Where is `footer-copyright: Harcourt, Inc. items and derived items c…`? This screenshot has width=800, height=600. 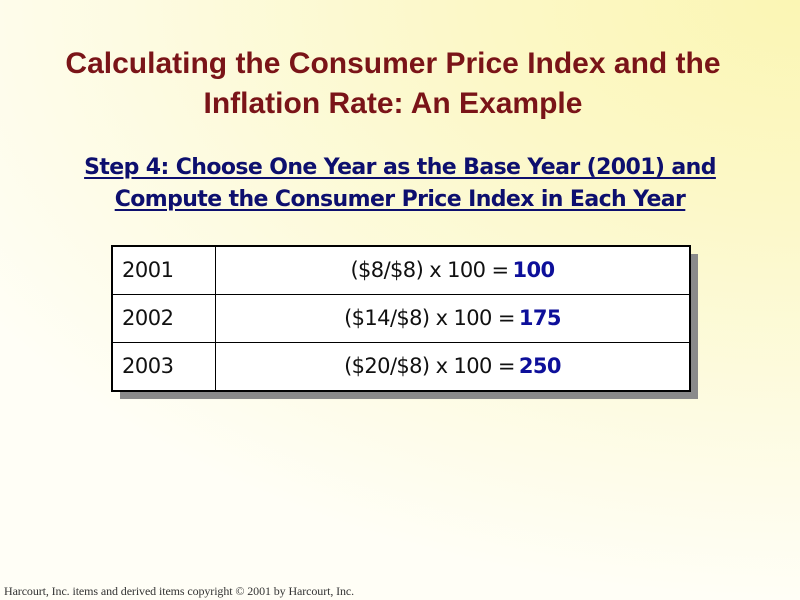 footer-copyright: Harcourt, Inc. items and derived items c… is located at coordinates (179, 591).